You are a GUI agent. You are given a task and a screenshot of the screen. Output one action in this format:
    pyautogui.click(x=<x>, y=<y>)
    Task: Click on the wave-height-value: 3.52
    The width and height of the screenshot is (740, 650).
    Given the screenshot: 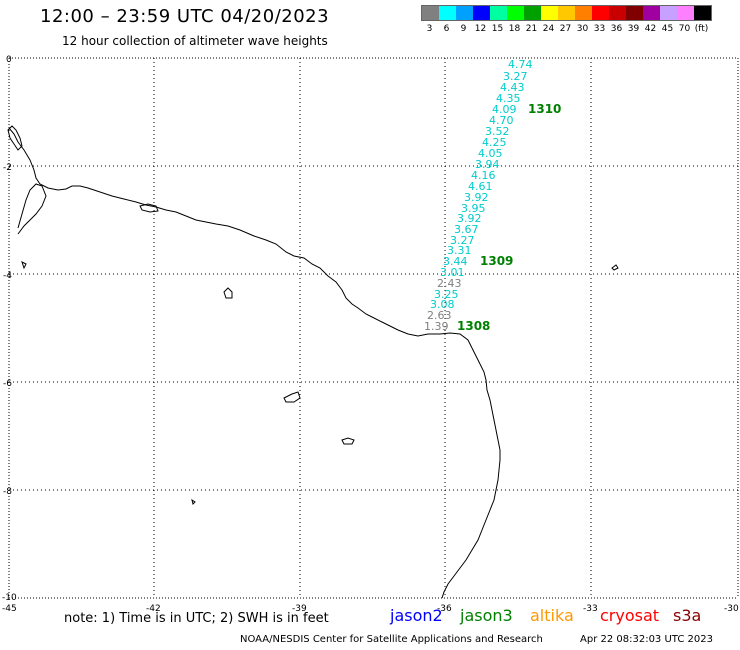 What is the action you would take?
    pyautogui.click(x=497, y=131)
    